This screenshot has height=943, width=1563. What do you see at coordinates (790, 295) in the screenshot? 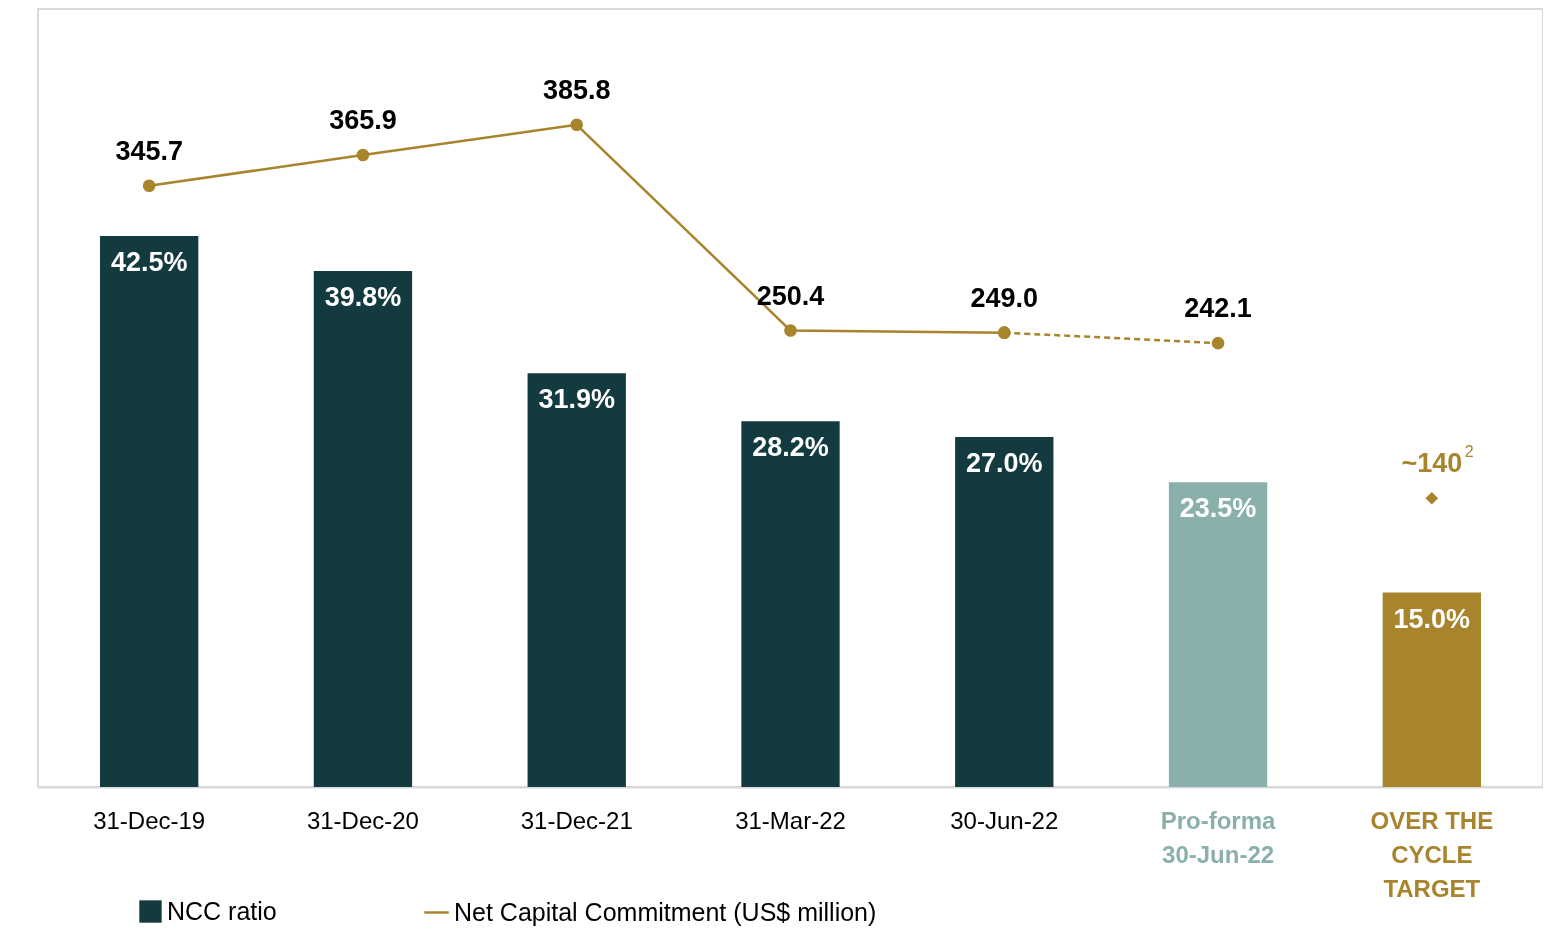
I see `data-label: 250.4` at bounding box center [790, 295].